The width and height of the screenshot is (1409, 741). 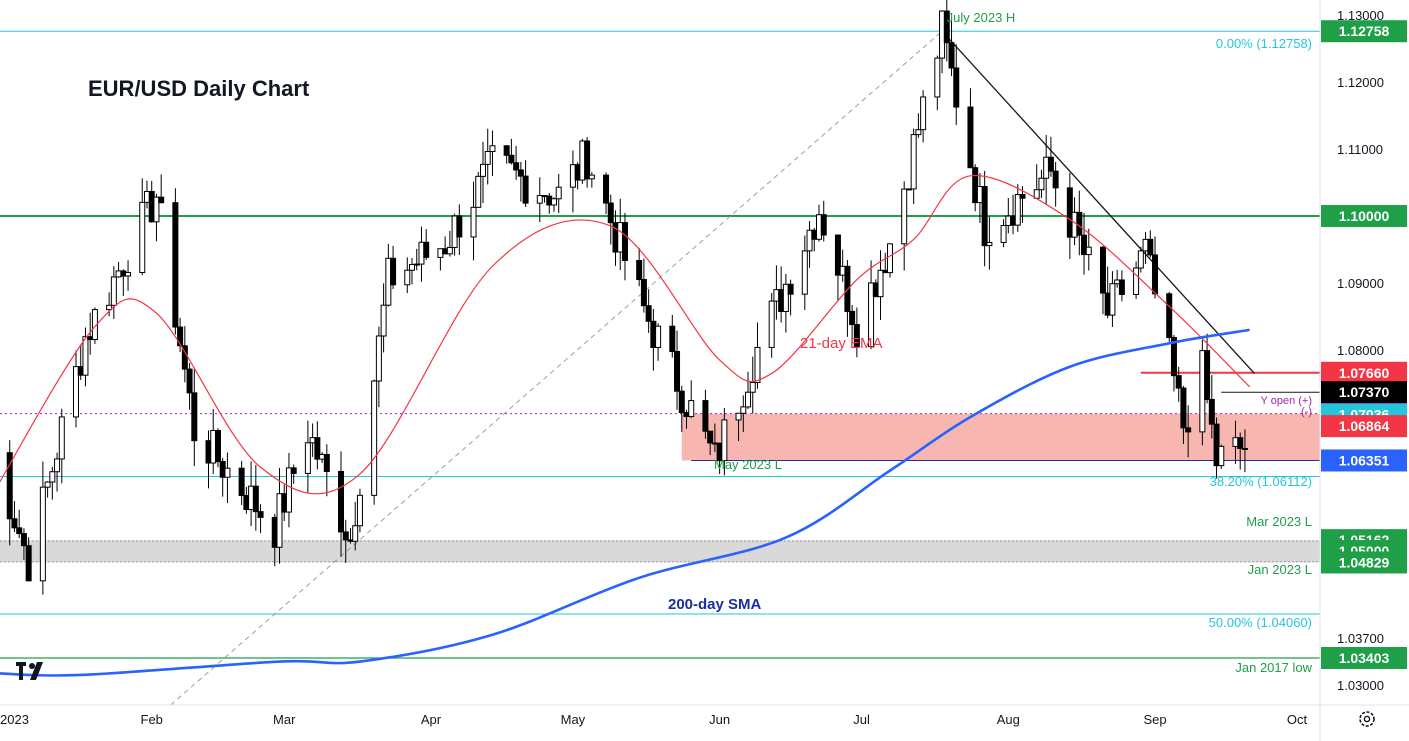 I want to click on price-tag: 1.06864, so click(x=1364, y=426).